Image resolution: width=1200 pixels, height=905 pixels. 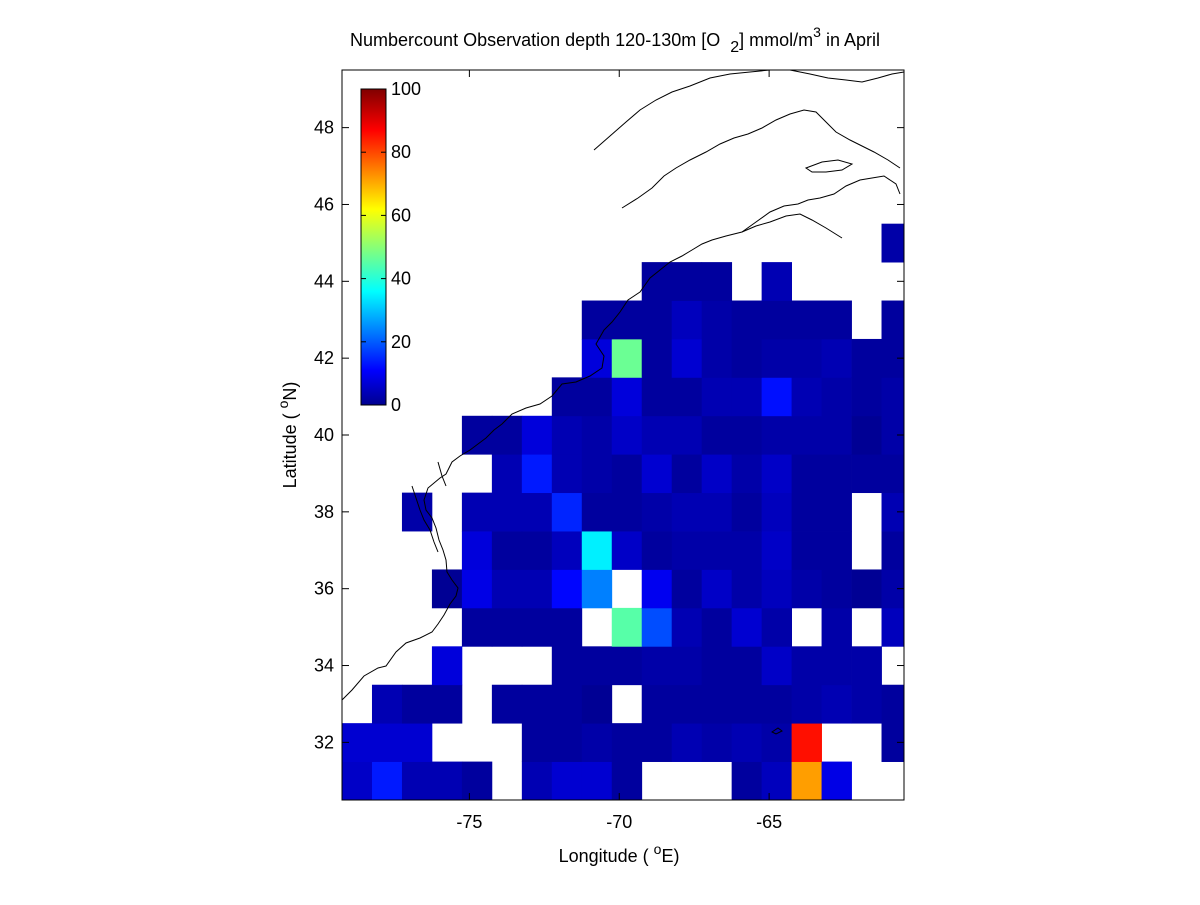 I want to click on y-tick-label: 46, so click(x=324, y=204).